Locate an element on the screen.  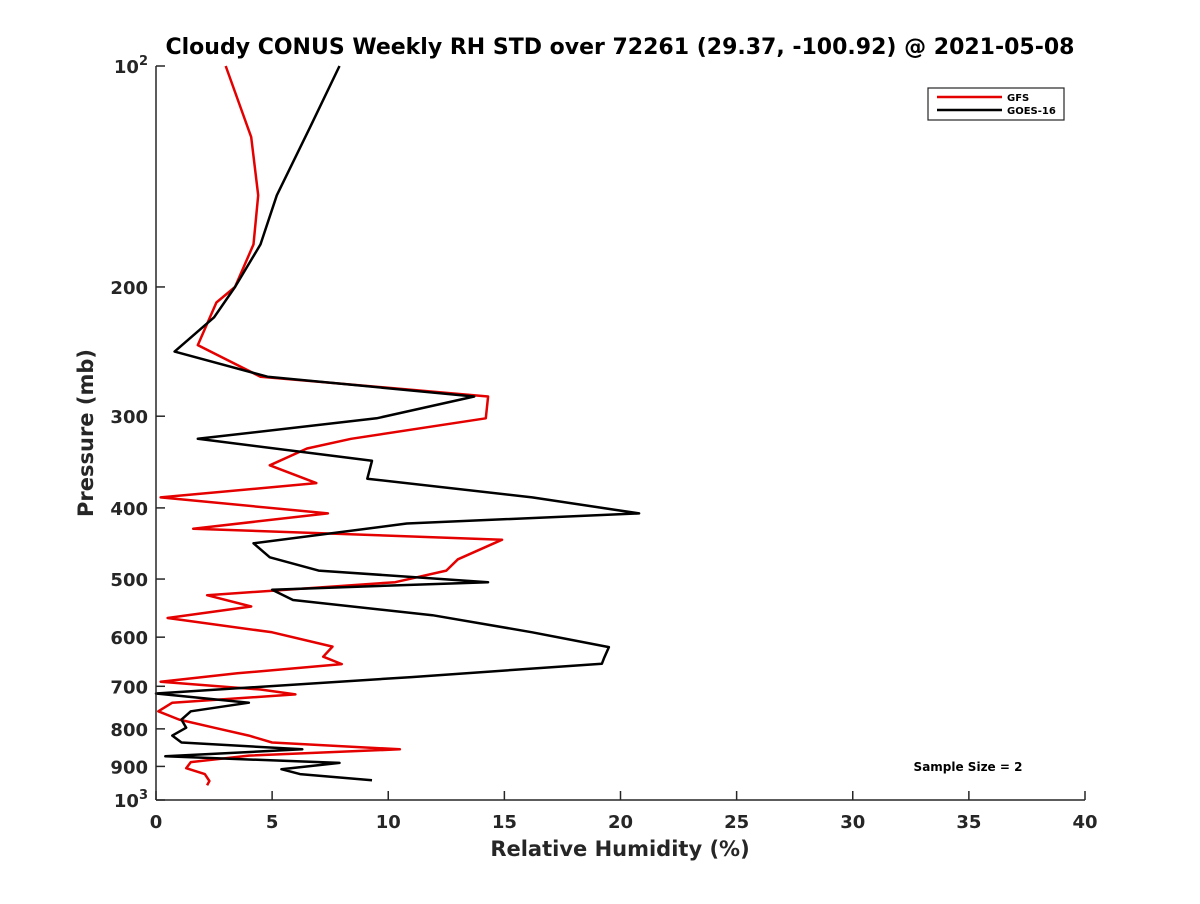
legend: GFS GOES-16 is located at coordinates (996, 104).